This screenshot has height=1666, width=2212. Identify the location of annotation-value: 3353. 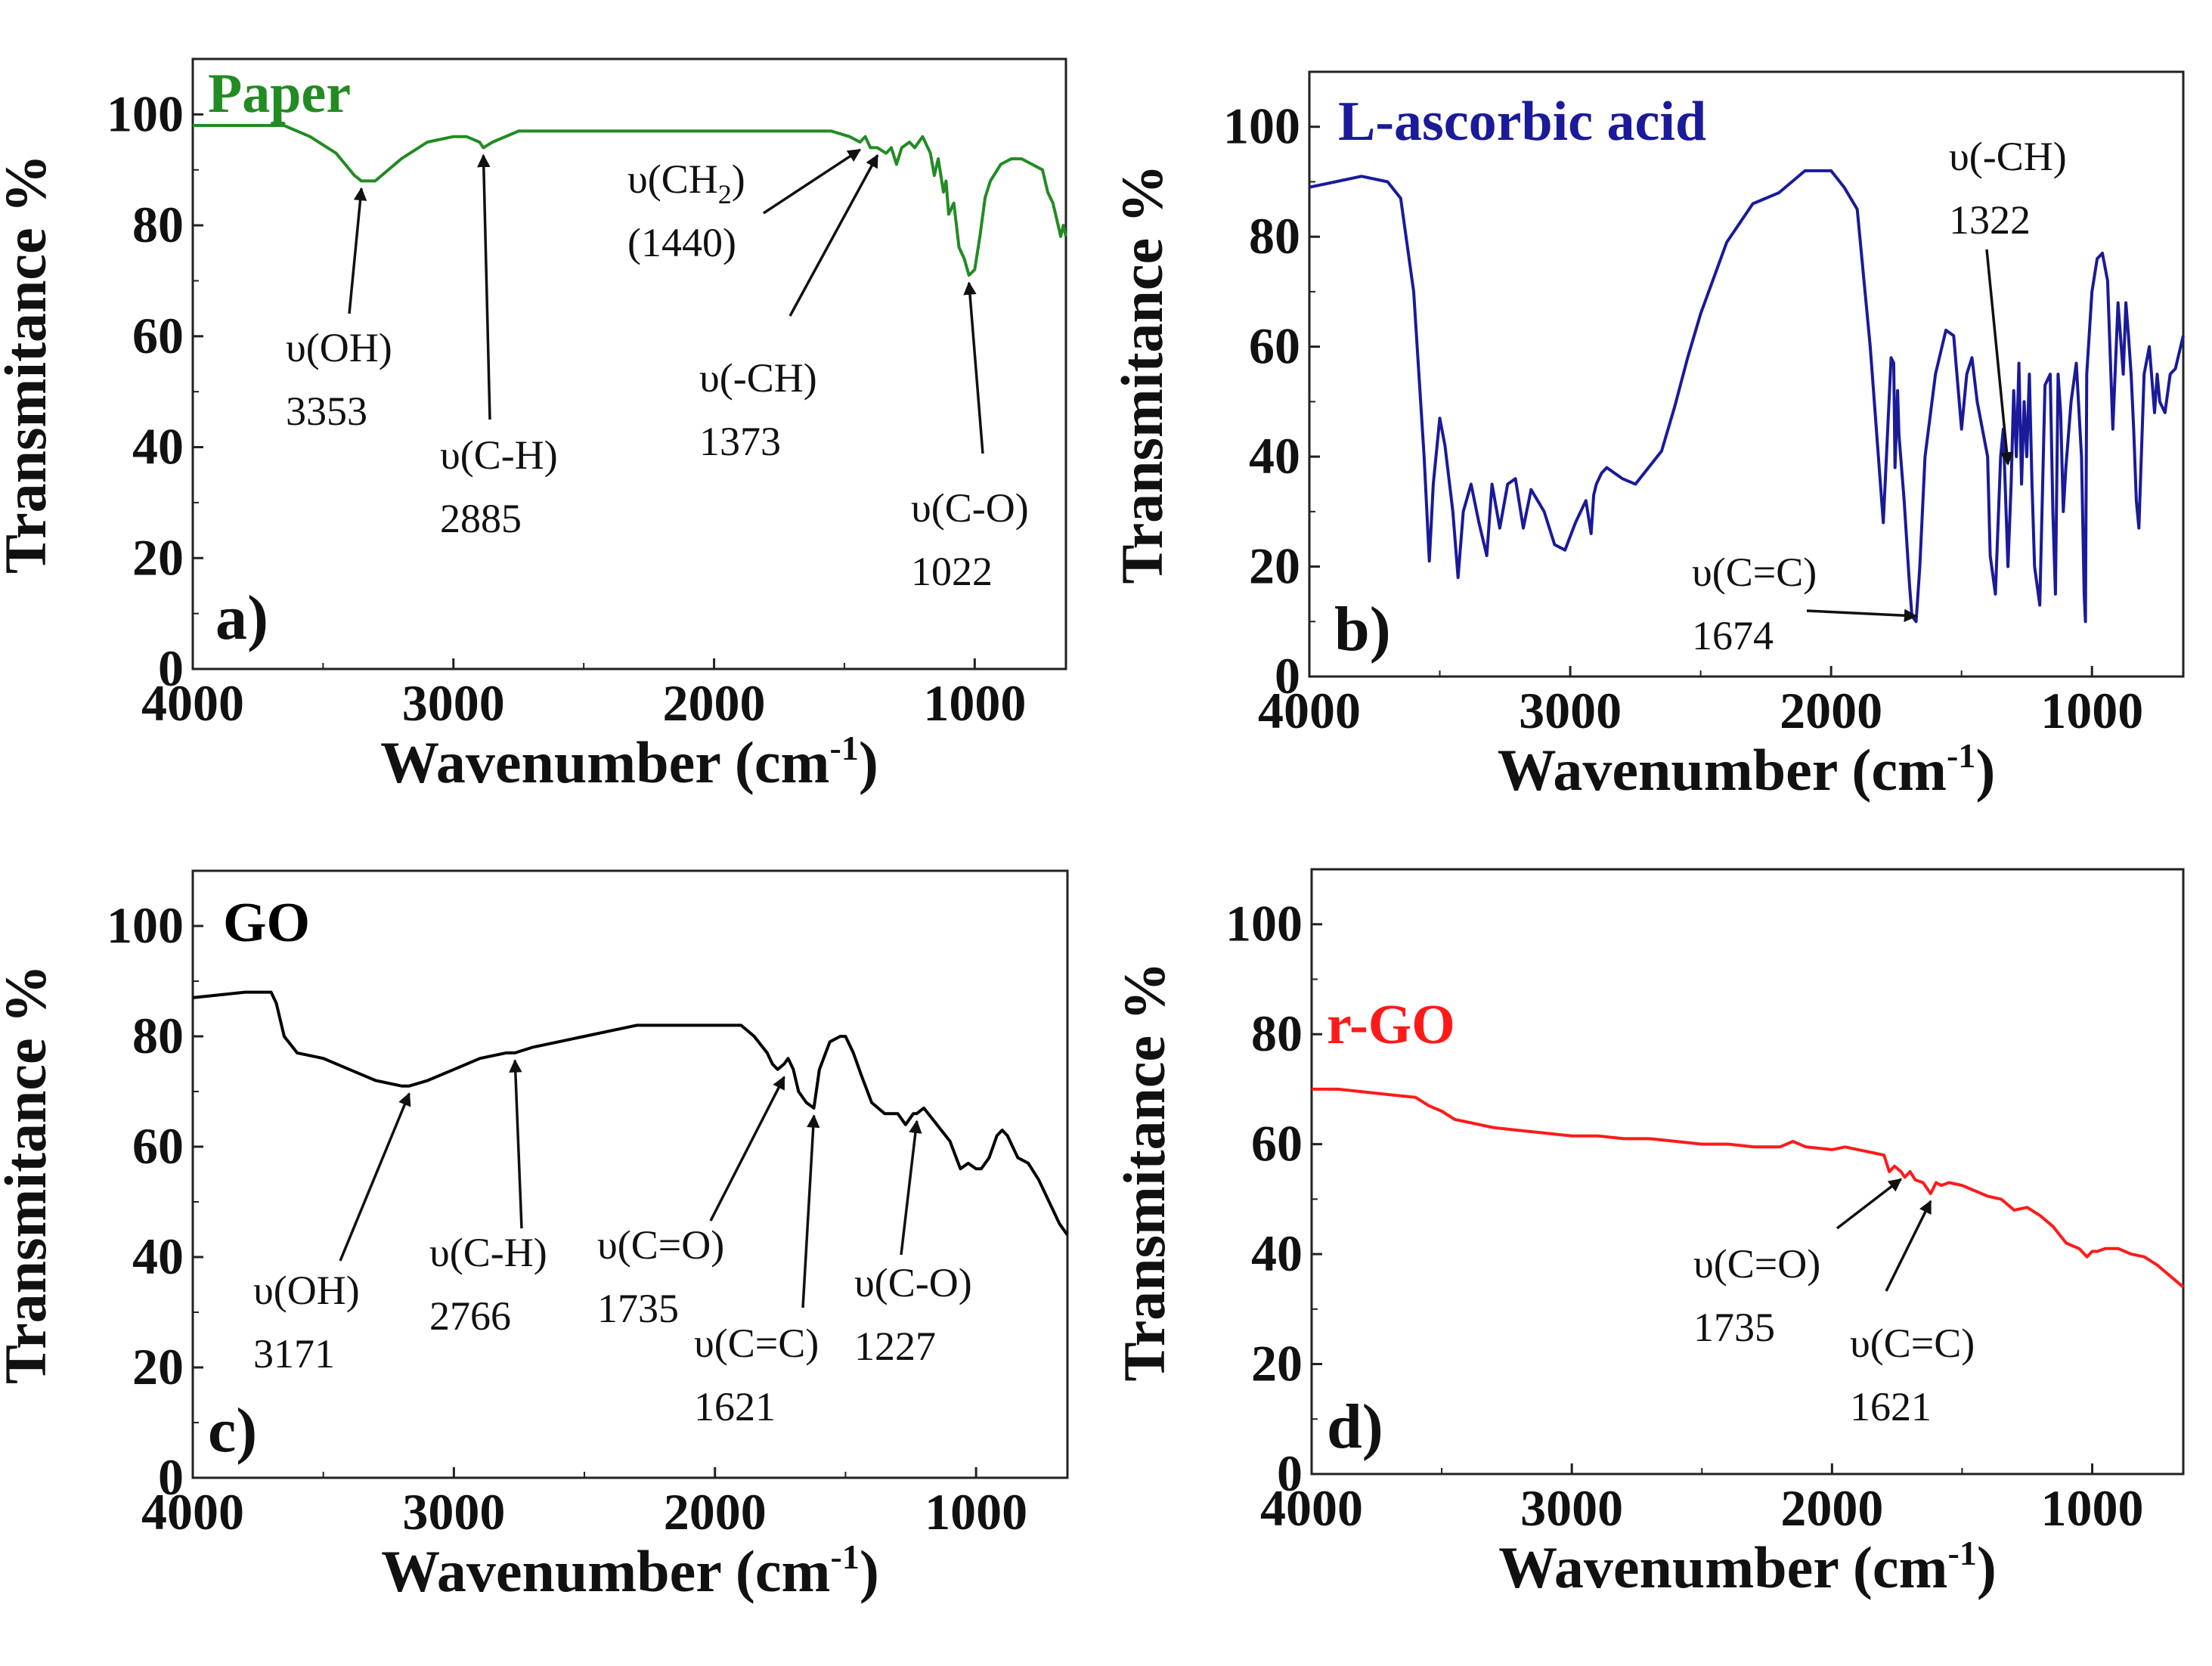
(326, 411).